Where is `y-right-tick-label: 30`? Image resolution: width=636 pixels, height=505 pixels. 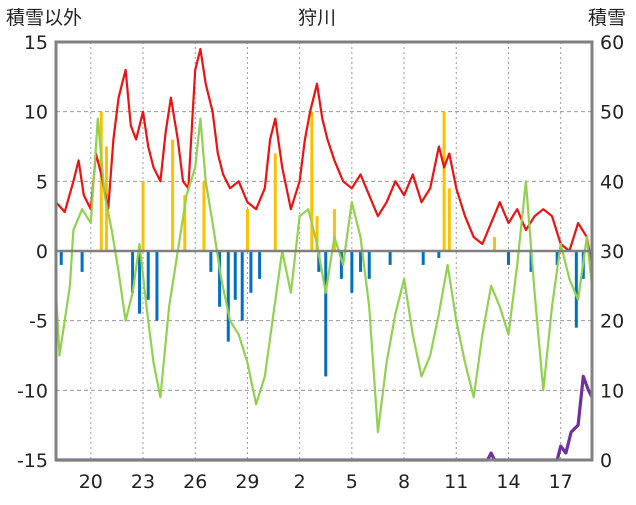 y-right-tick-label: 30 is located at coordinates (612, 252).